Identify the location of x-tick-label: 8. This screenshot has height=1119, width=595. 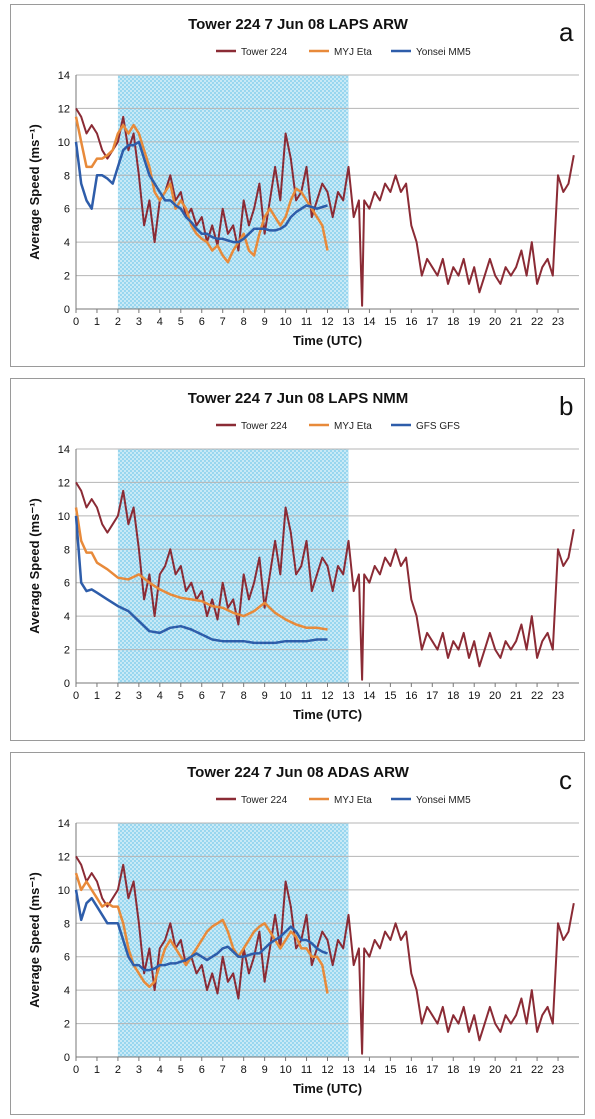
(244, 696).